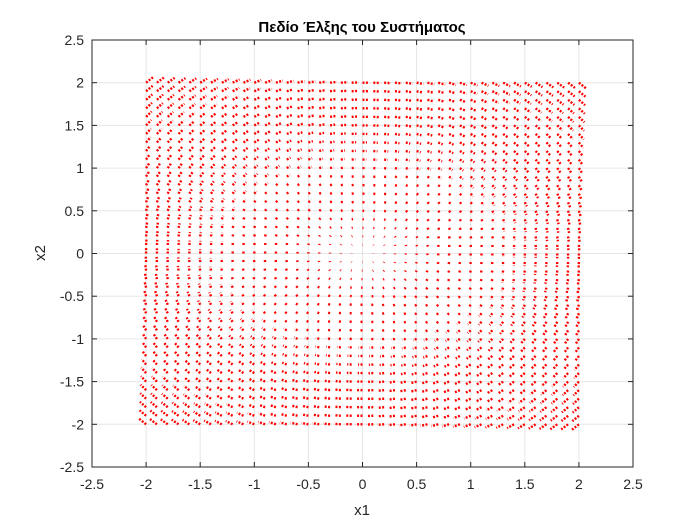  Describe the element at coordinates (417, 484) in the screenshot. I see `x-tick-label: 0.5` at that location.